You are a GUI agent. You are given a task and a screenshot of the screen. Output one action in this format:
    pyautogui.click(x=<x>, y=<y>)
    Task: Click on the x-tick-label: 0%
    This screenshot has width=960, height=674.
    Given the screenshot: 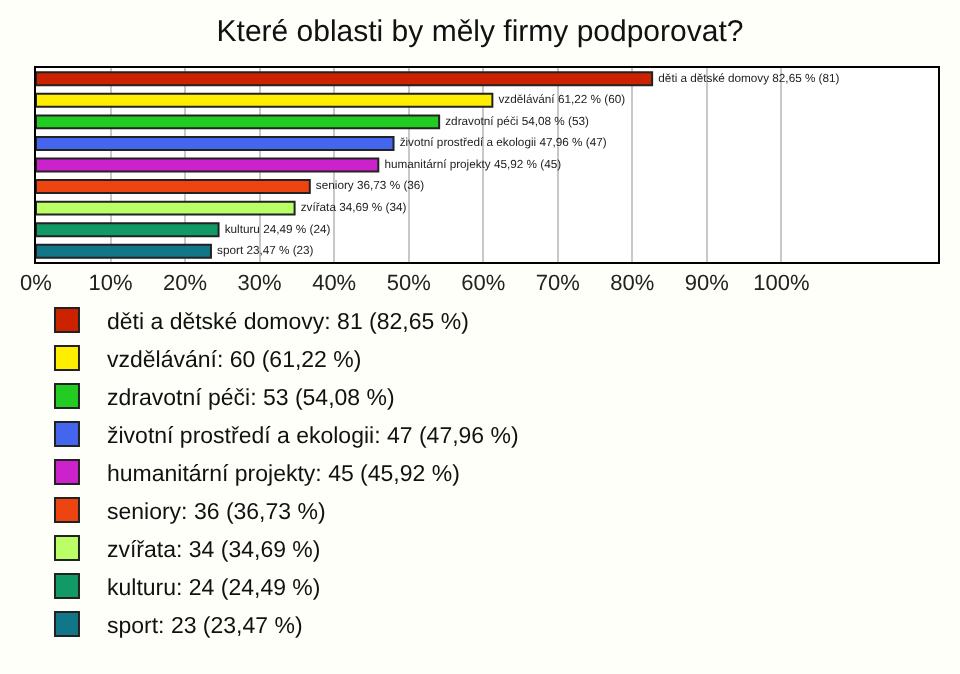 What is the action you would take?
    pyautogui.click(x=36, y=284)
    